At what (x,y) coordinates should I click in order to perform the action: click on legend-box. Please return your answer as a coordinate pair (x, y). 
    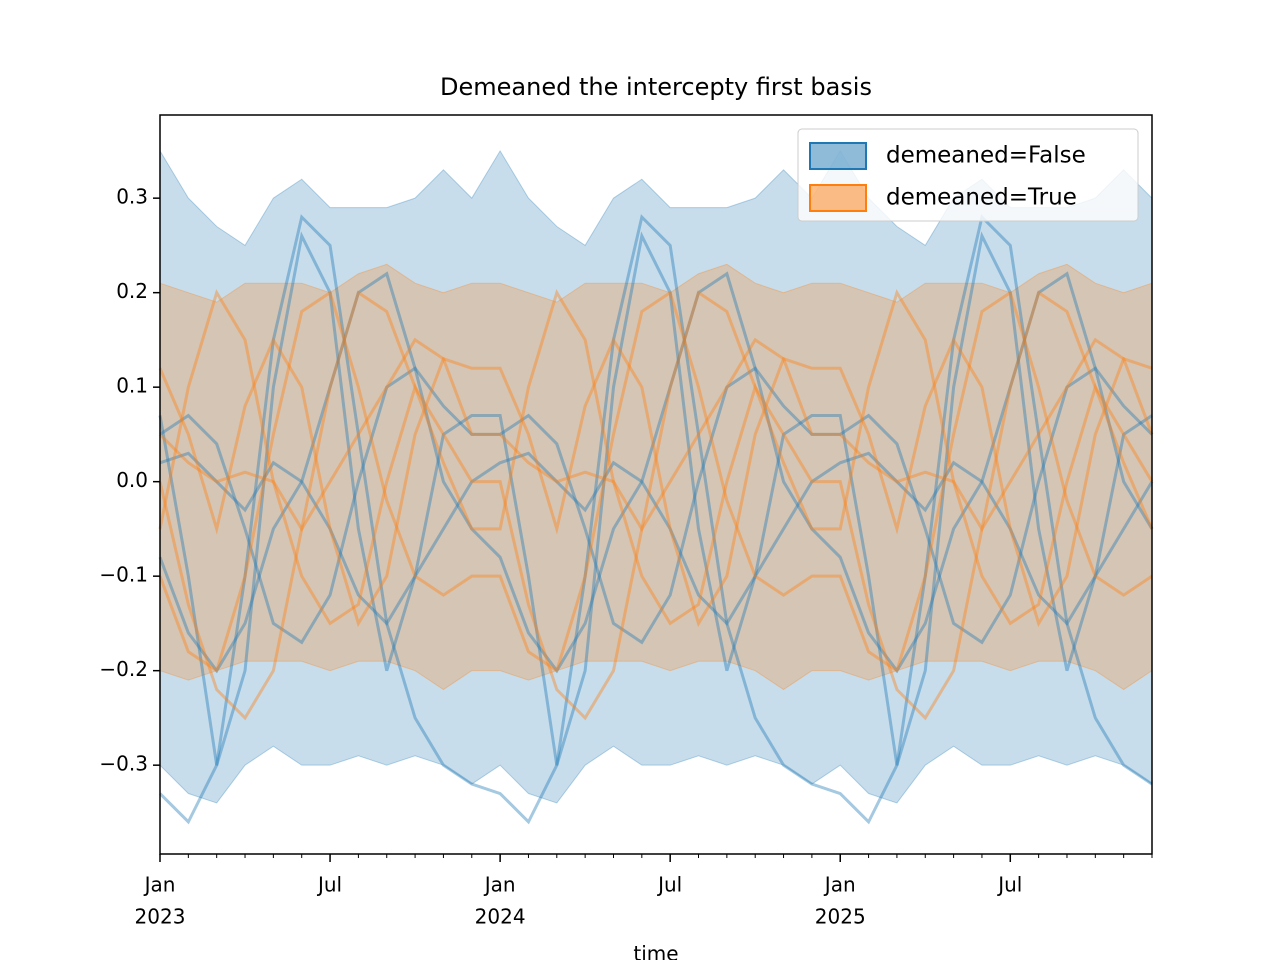
    Looking at the image, I should click on (968, 175).